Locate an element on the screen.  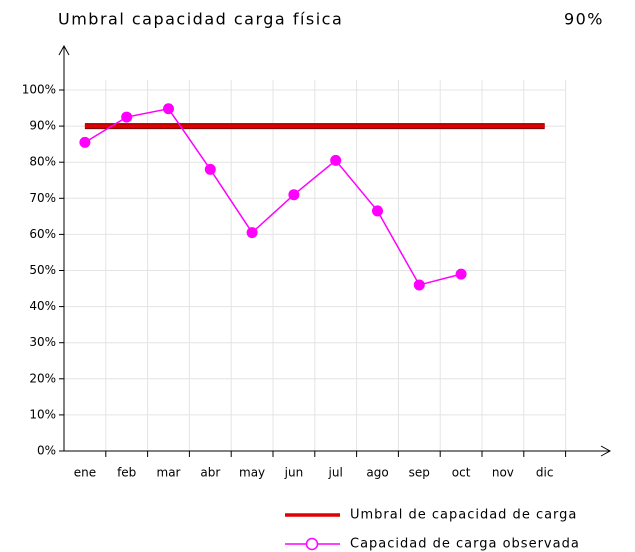
x-tick-label: nov is located at coordinates (503, 473).